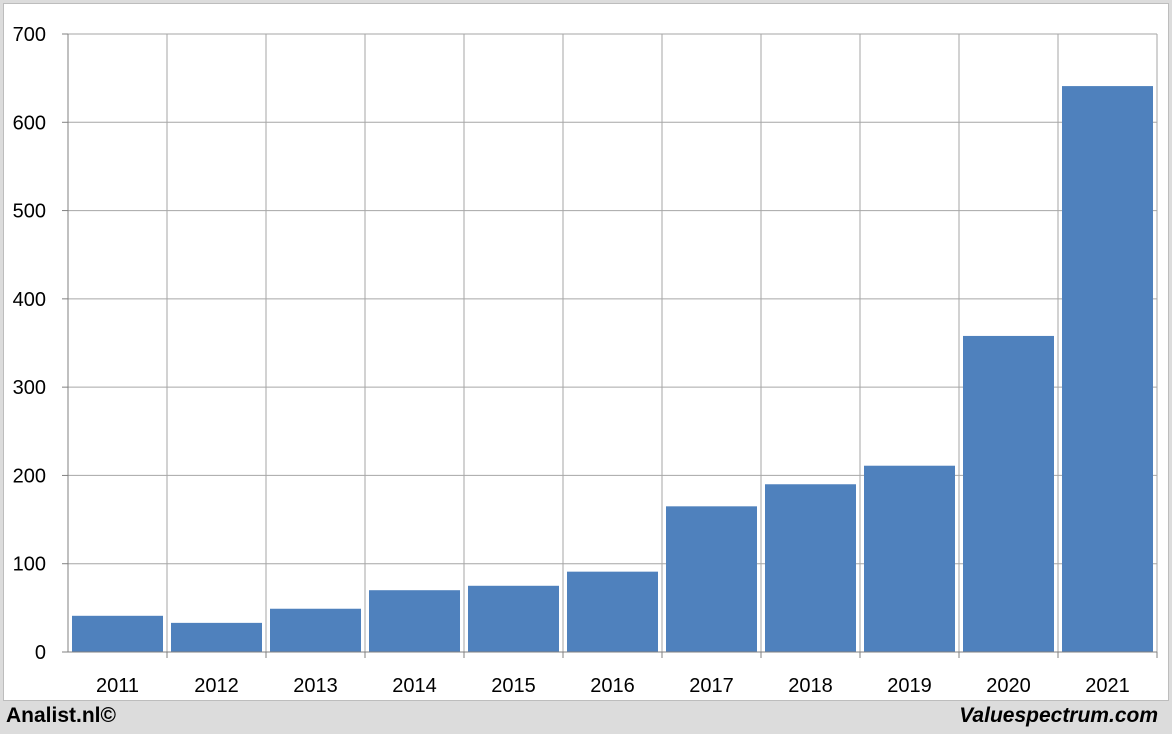 The height and width of the screenshot is (734, 1172). Describe the element at coordinates (315, 686) in the screenshot. I see `x-tick-label: 2013` at that location.